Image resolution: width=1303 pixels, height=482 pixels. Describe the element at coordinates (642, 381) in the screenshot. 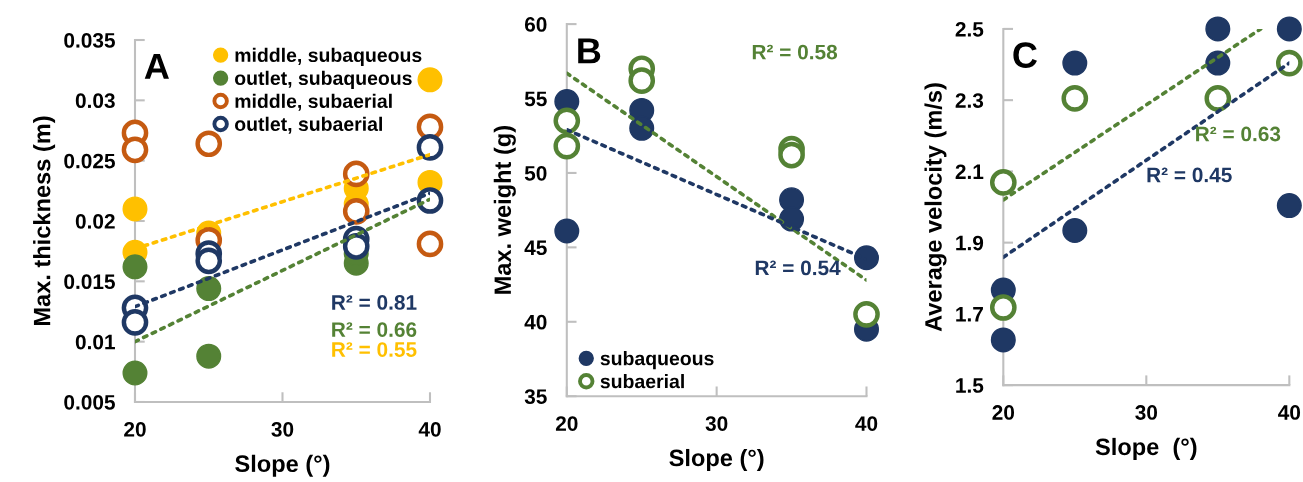

I see `legend-label: subaerial` at that location.